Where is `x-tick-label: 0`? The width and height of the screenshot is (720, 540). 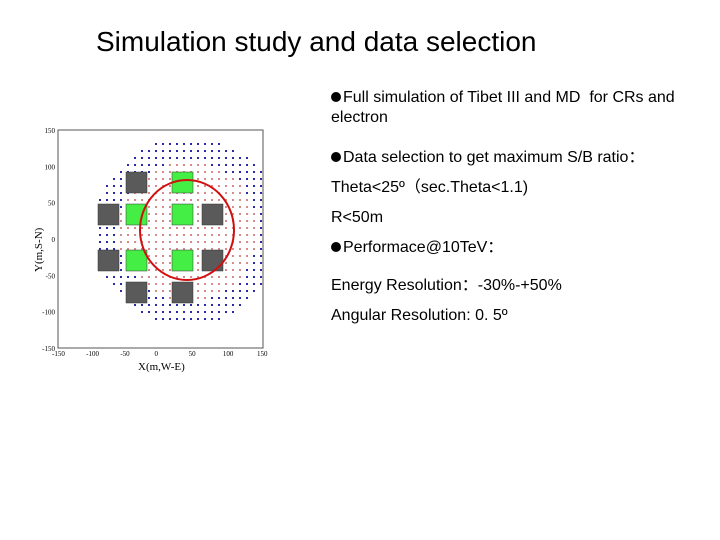
x-tick-label: 0 is located at coordinates (157, 354).